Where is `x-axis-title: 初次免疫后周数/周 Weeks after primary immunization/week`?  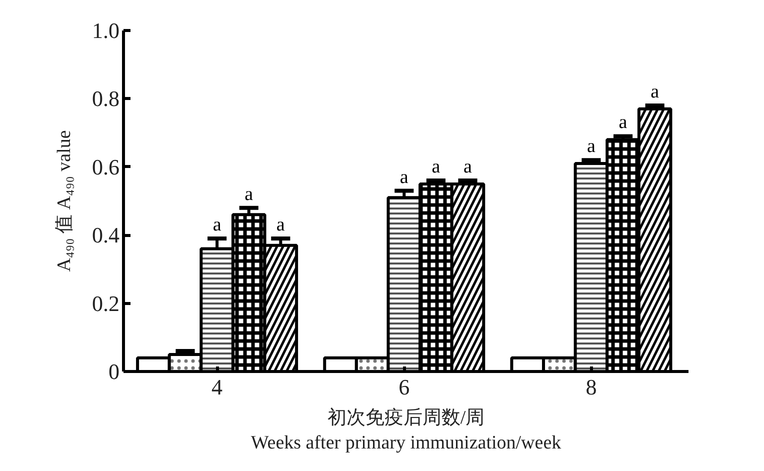
x-axis-title: 初次免疫后周数/周 Weeks after primary immunization/week is located at coordinates (406, 430).